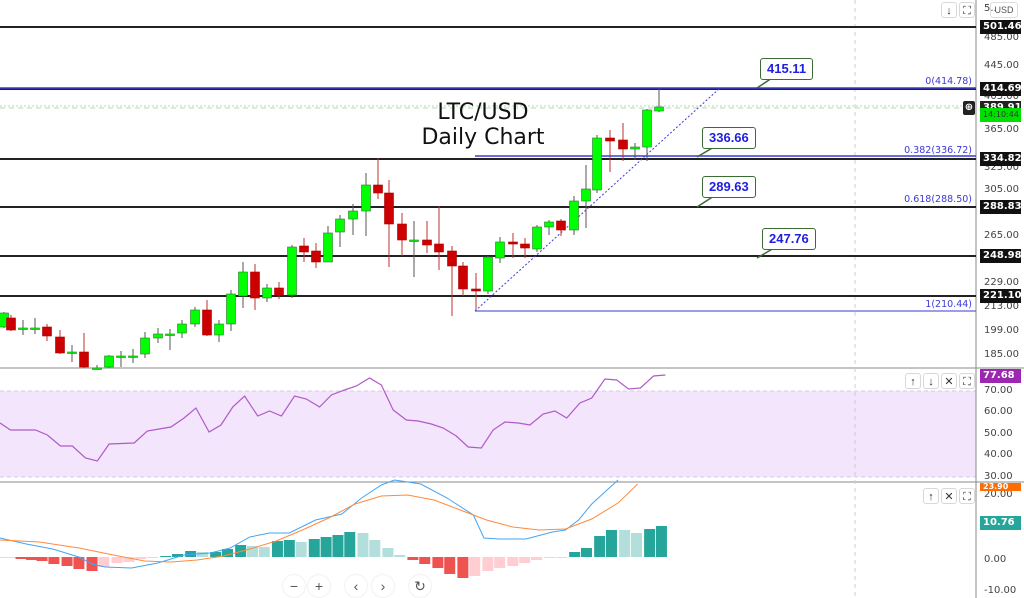 The width and height of the screenshot is (1024, 598). I want to click on maximize-button: ⛶, so click(967, 10).